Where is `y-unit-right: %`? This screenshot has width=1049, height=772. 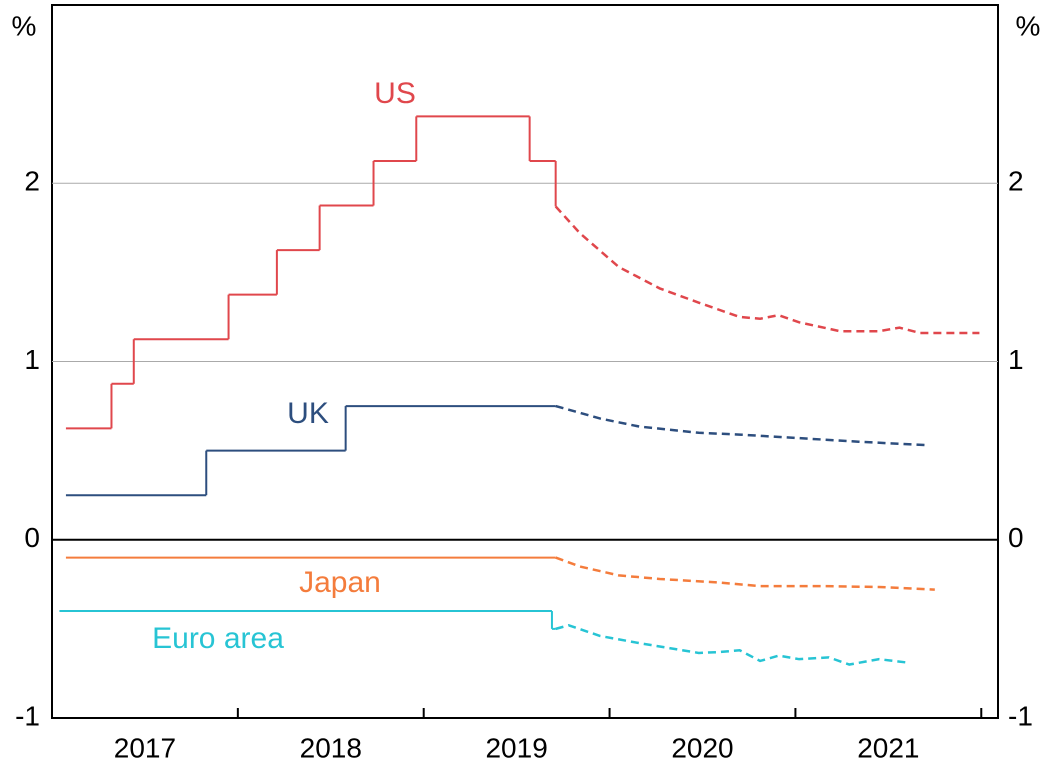
y-unit-right: % is located at coordinates (1028, 25).